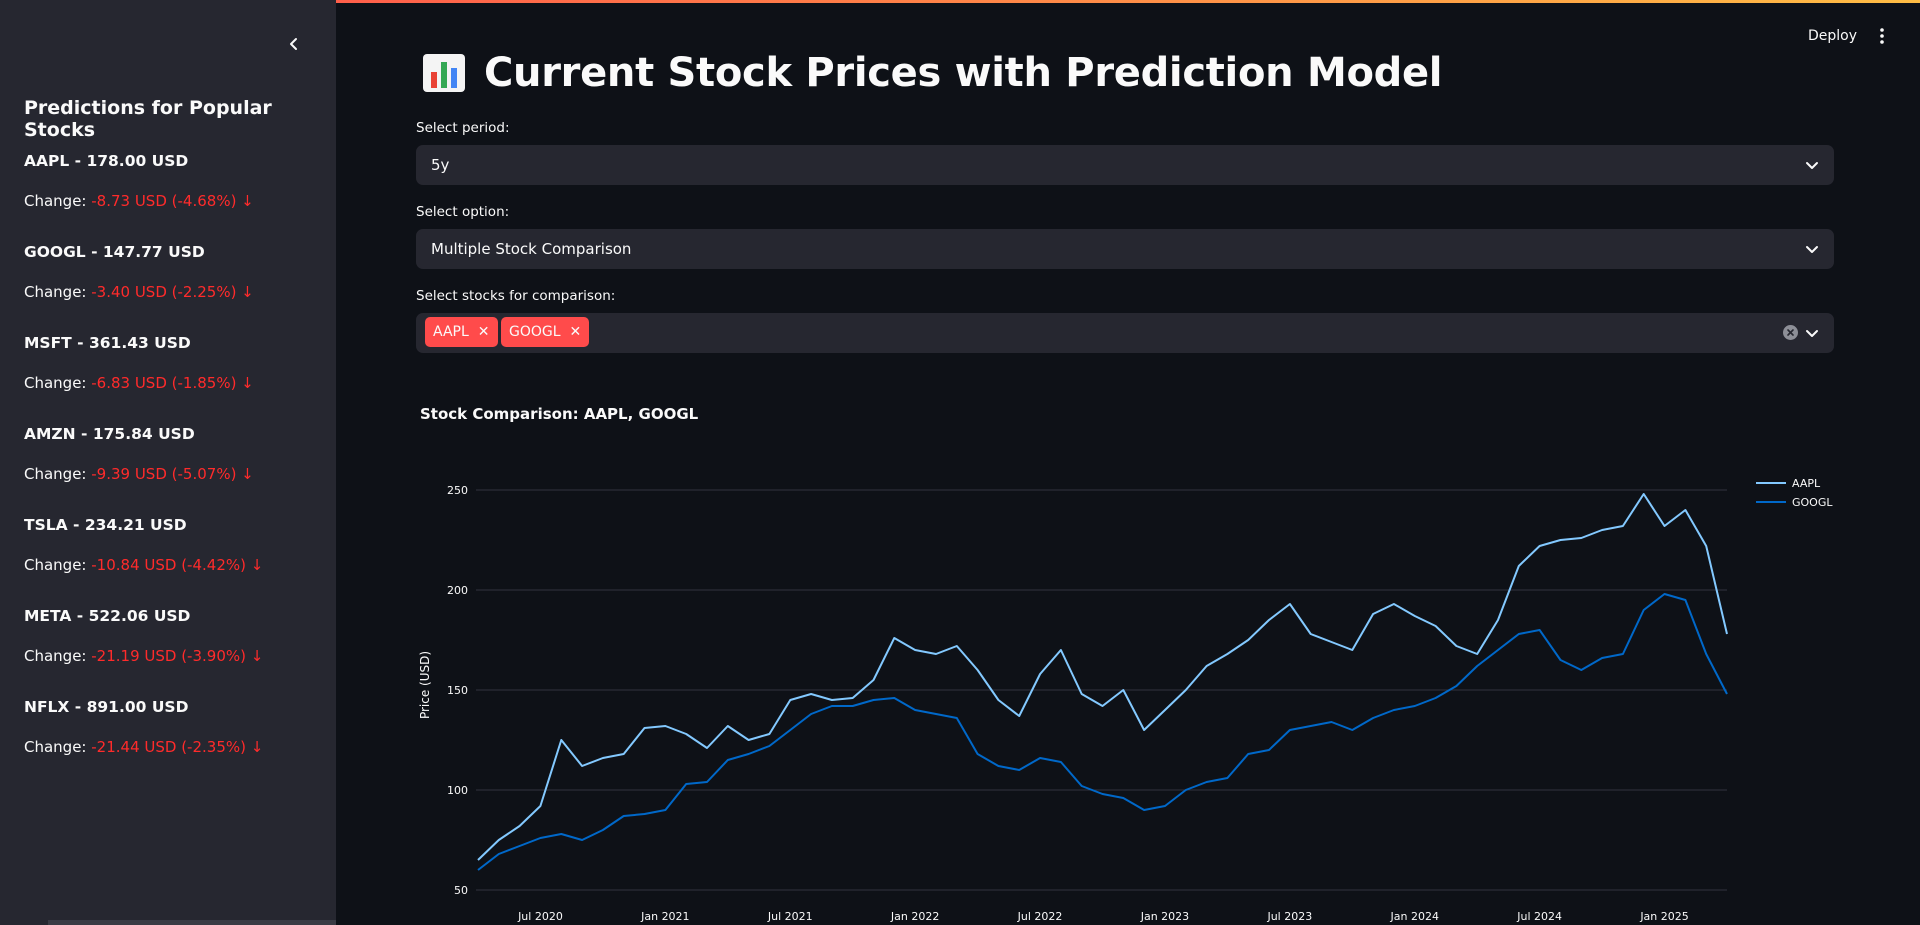 The image size is (1920, 925). What do you see at coordinates (106, 707) in the screenshot?
I see `stock-name: NFLX - 891.00 USD` at bounding box center [106, 707].